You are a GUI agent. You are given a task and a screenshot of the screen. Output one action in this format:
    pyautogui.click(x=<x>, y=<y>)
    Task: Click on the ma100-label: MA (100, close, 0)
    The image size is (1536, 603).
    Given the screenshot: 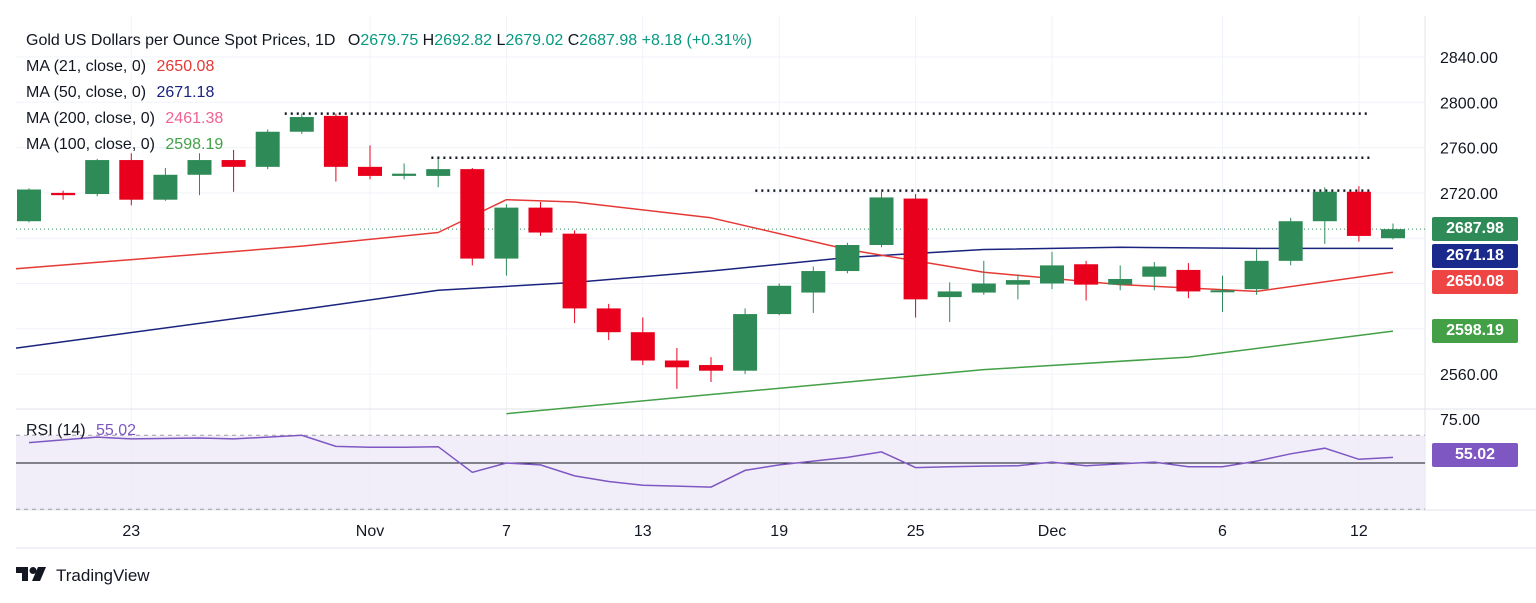 What is the action you would take?
    pyautogui.click(x=90, y=144)
    